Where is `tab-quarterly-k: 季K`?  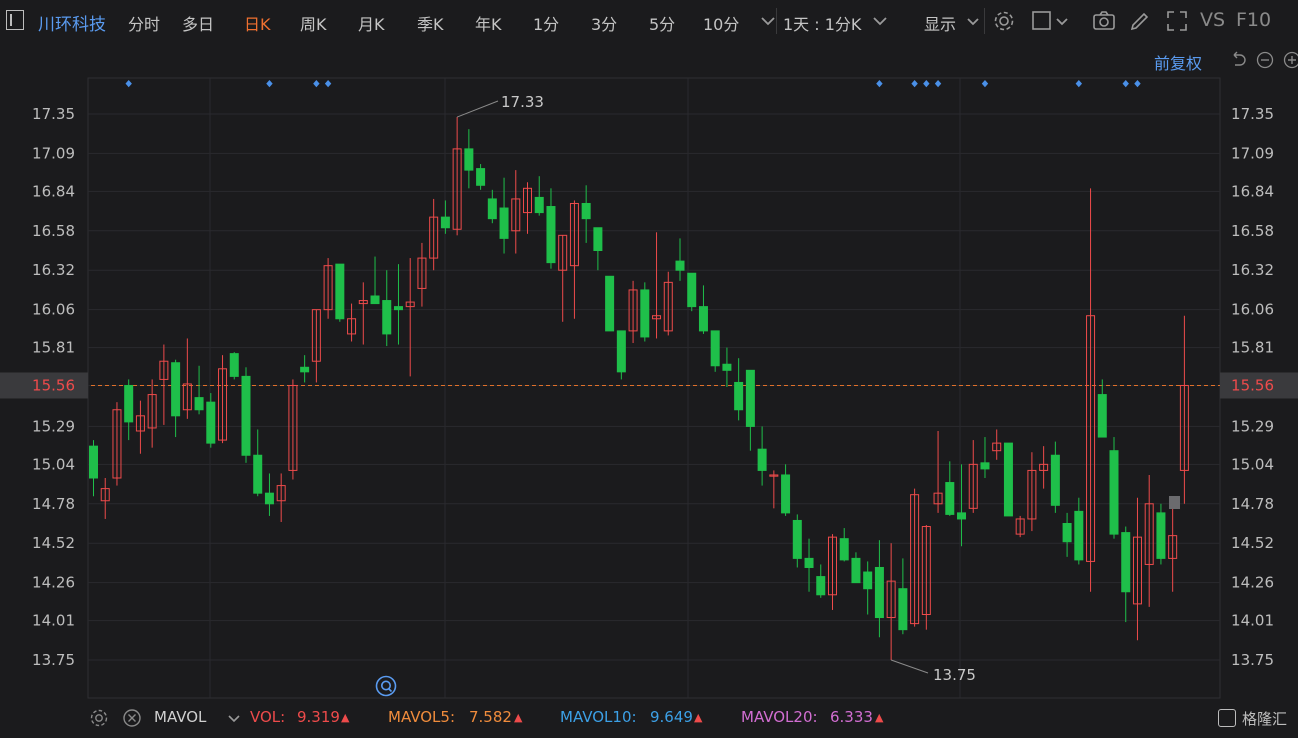 tab-quarterly-k: 季K is located at coordinates (430, 24).